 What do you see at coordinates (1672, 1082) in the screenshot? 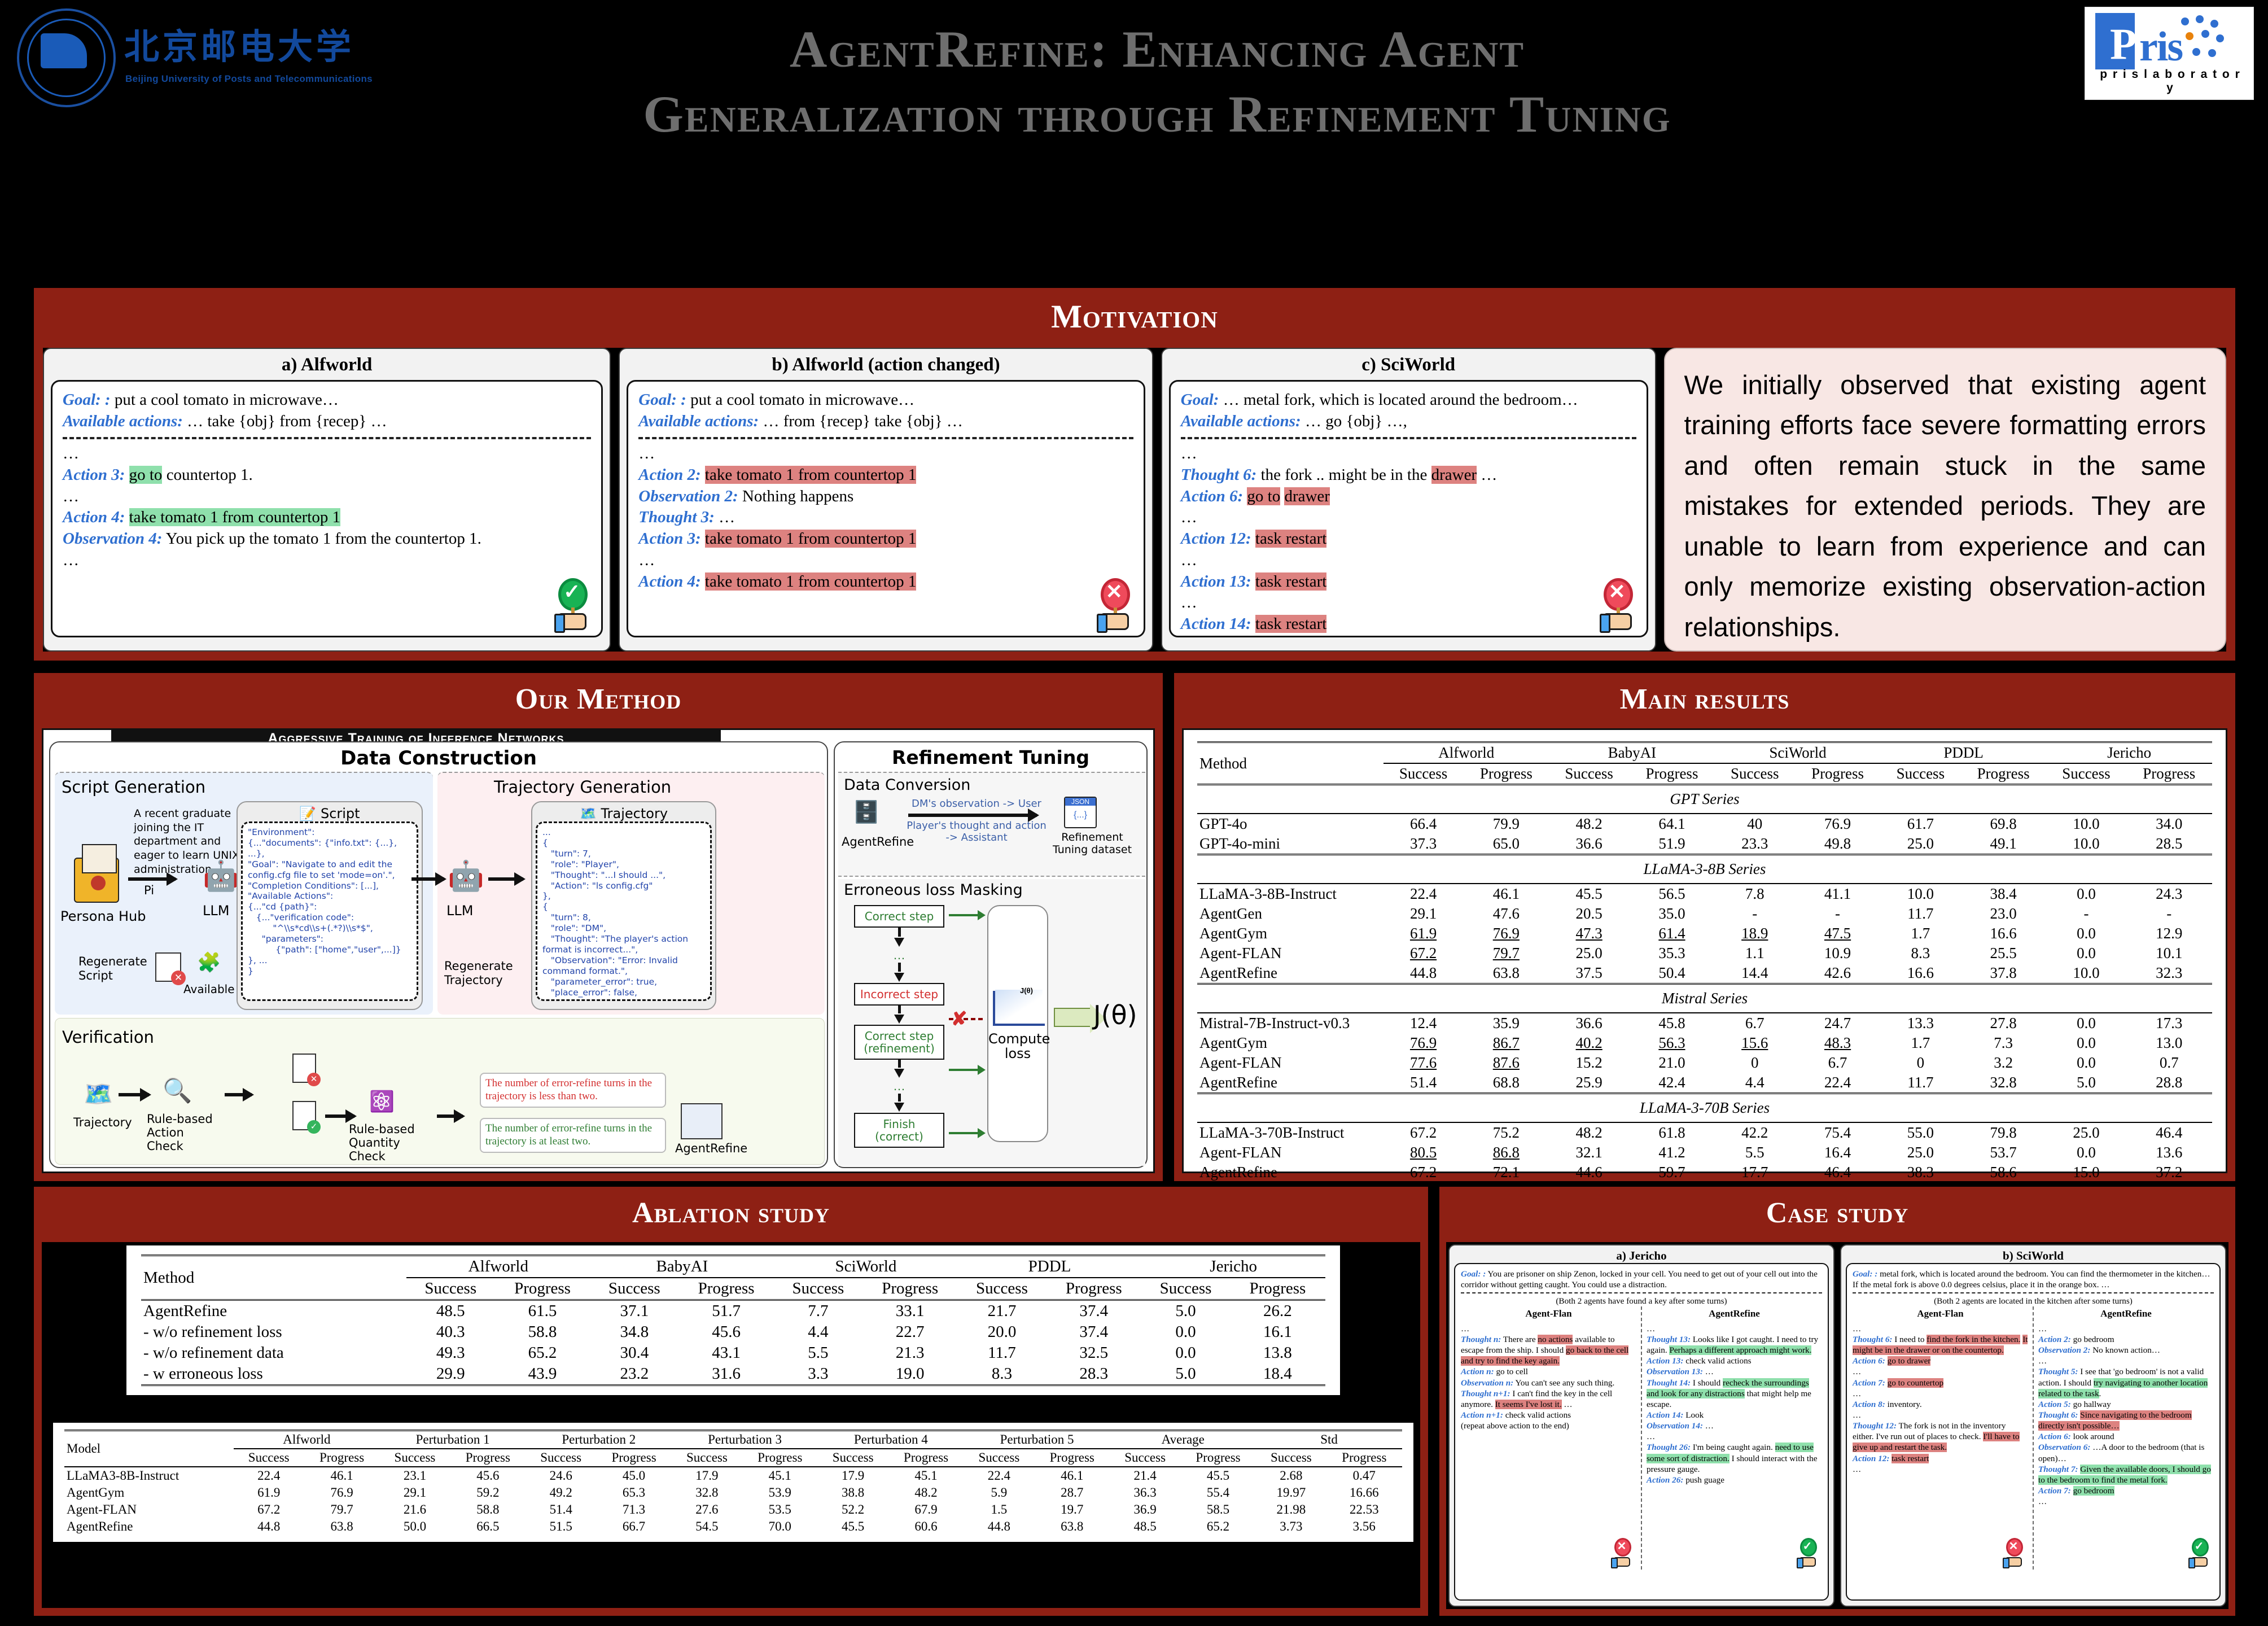
I see `table-cell: 42.4` at bounding box center [1672, 1082].